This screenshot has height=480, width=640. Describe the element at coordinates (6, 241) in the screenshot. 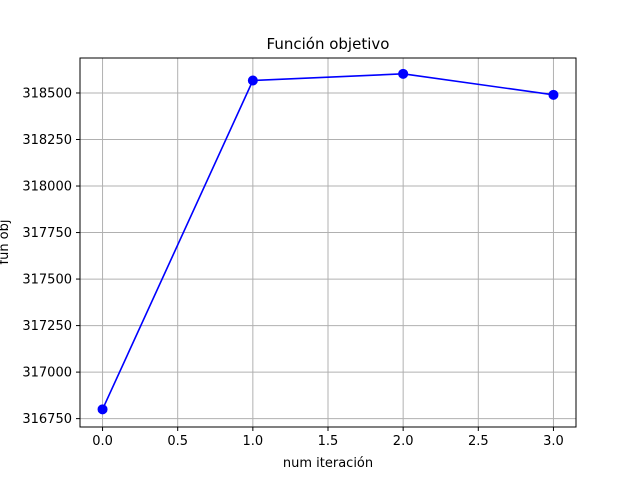

I see `y-axis-title: fun obj` at that location.